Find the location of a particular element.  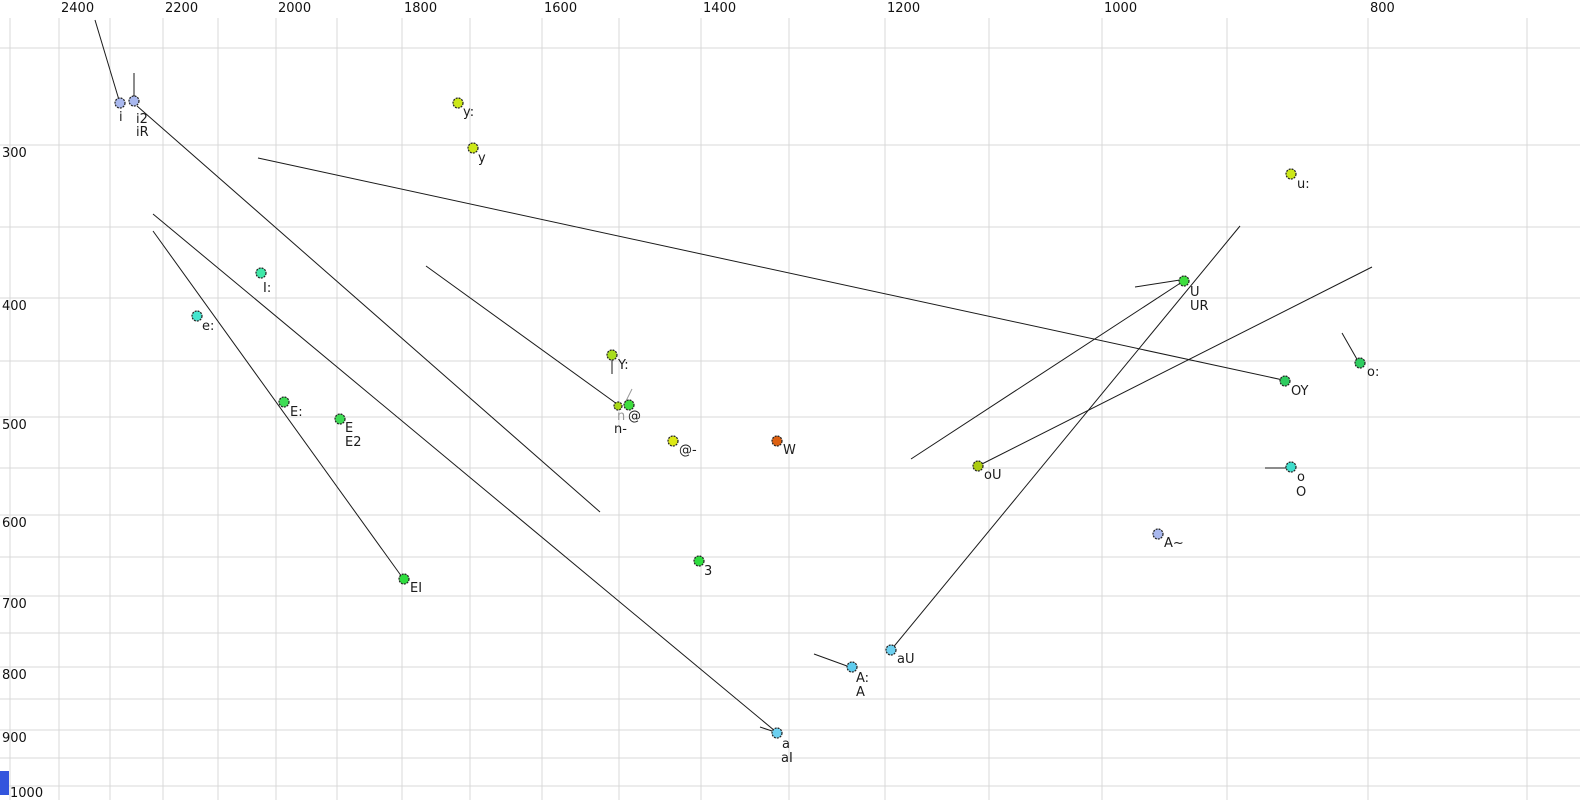

vowel-label-o-long-0: o: is located at coordinates (1373, 372).